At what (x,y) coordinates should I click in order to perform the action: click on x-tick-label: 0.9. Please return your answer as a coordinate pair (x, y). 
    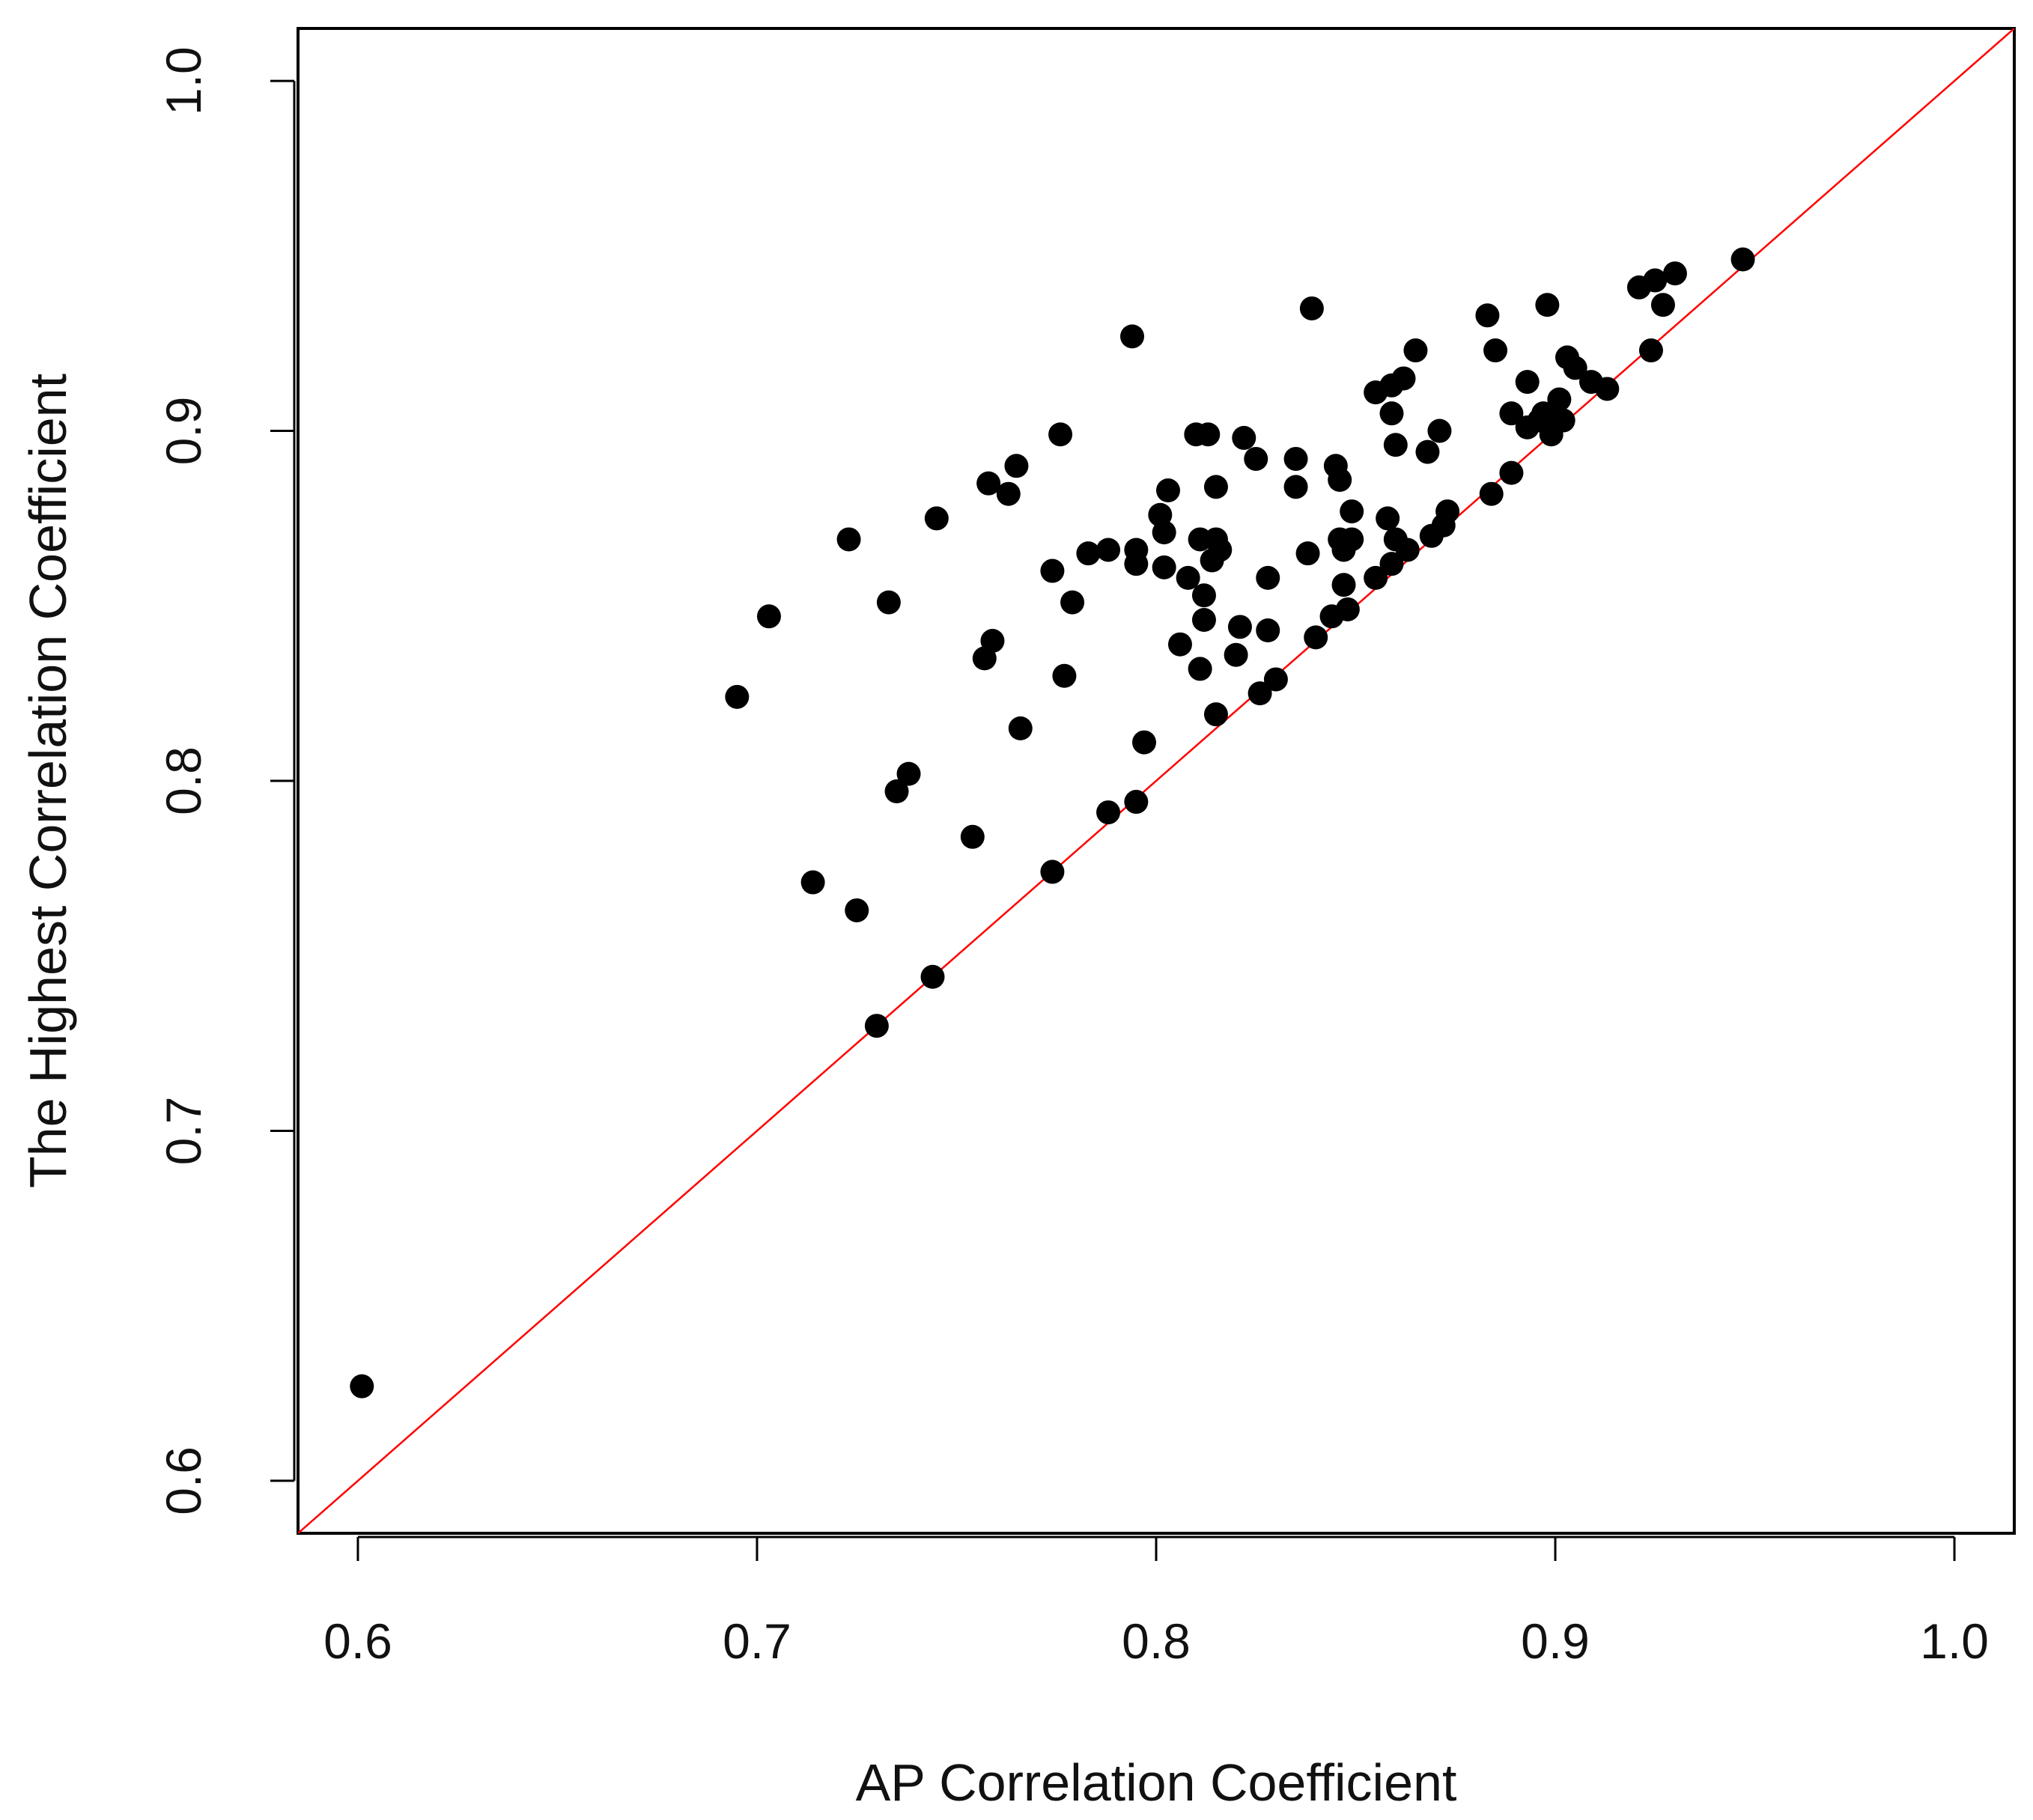
    Looking at the image, I should click on (1555, 1641).